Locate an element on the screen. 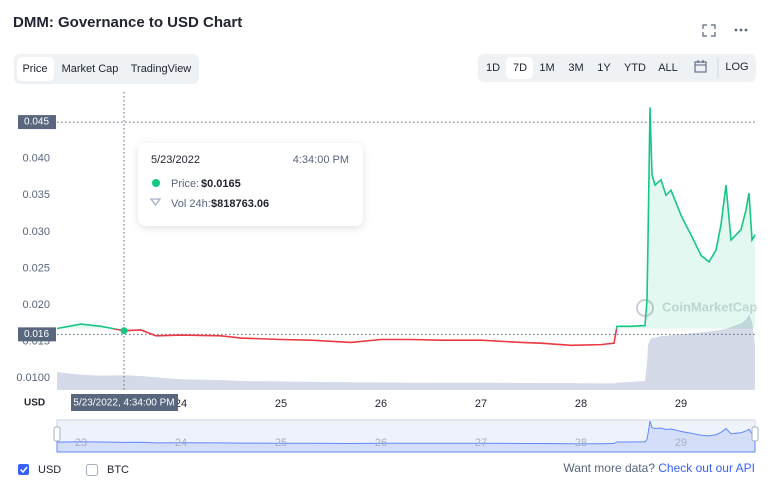 The width and height of the screenshot is (778, 493). tooltip-time: 4:34:00 PM is located at coordinates (321, 160).